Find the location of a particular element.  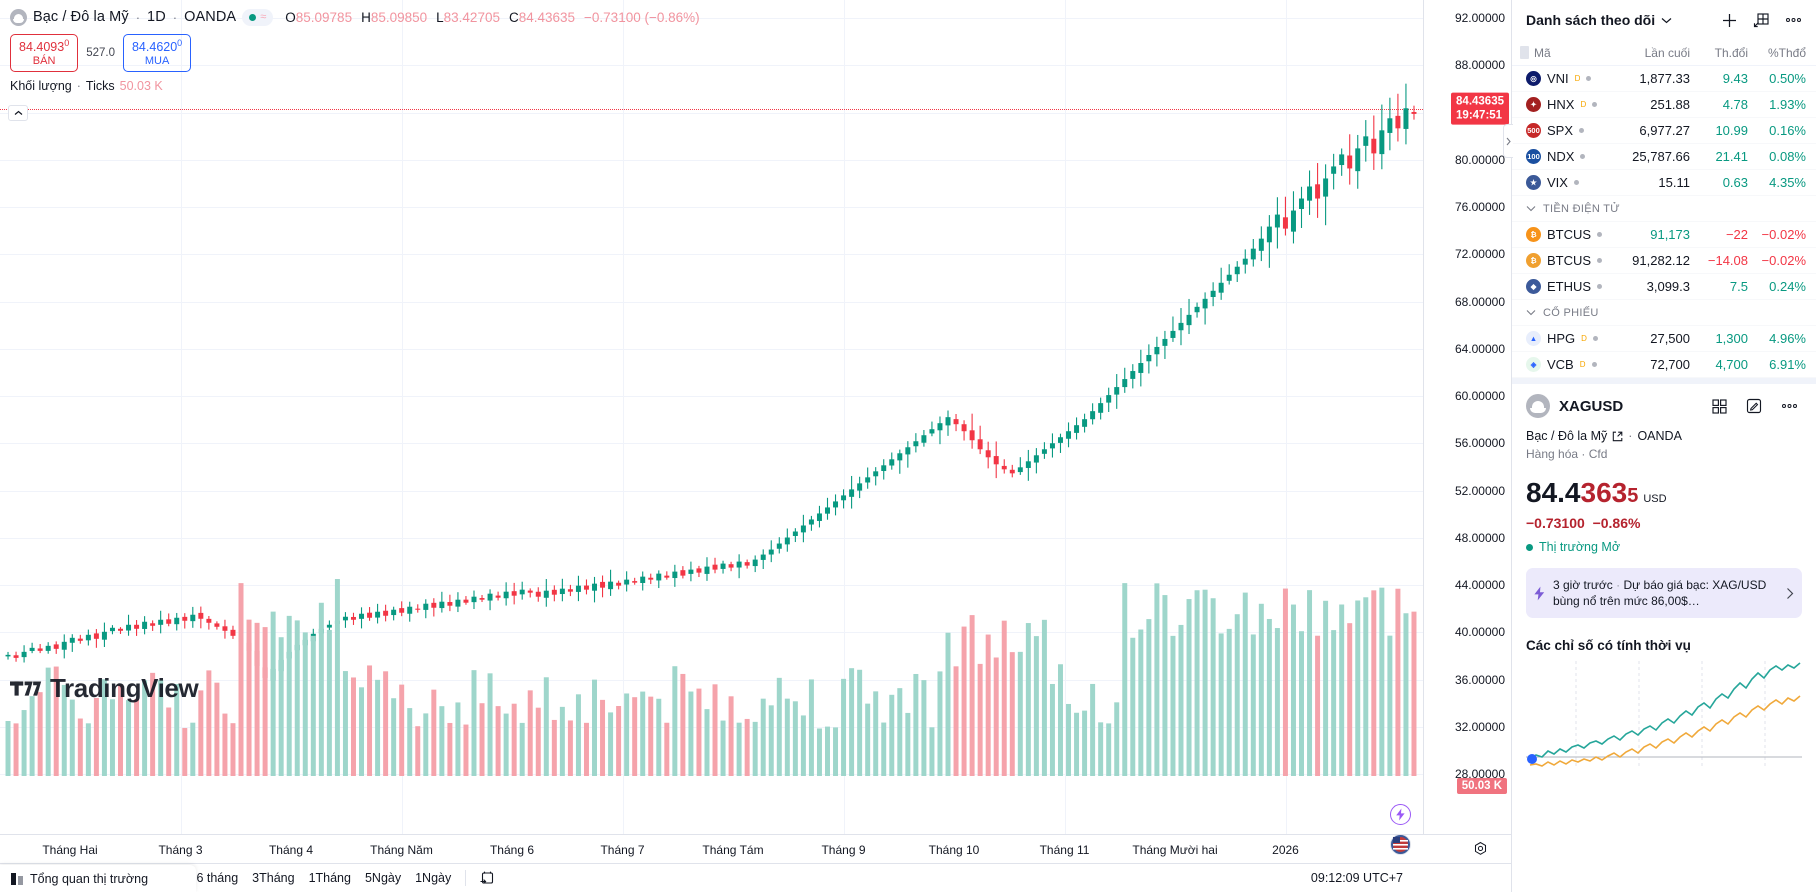

detail-market-status: Thị trường Mở is located at coordinates (1664, 547).